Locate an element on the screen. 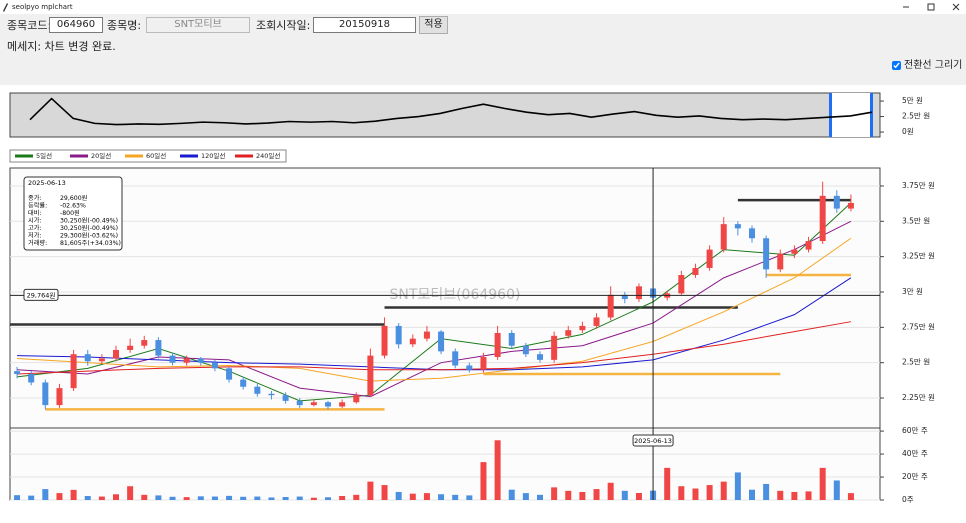 The width and height of the screenshot is (966, 523). volume-tick-label: 60만 주 is located at coordinates (915, 430).